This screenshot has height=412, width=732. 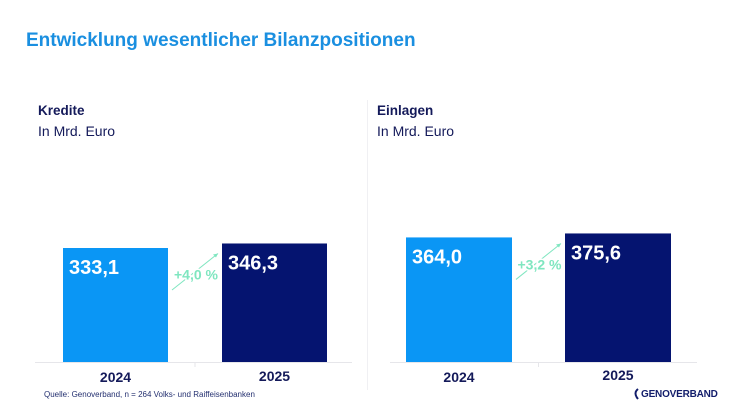 I want to click on growth-label-kredite: +4,0 %, so click(x=196, y=275).